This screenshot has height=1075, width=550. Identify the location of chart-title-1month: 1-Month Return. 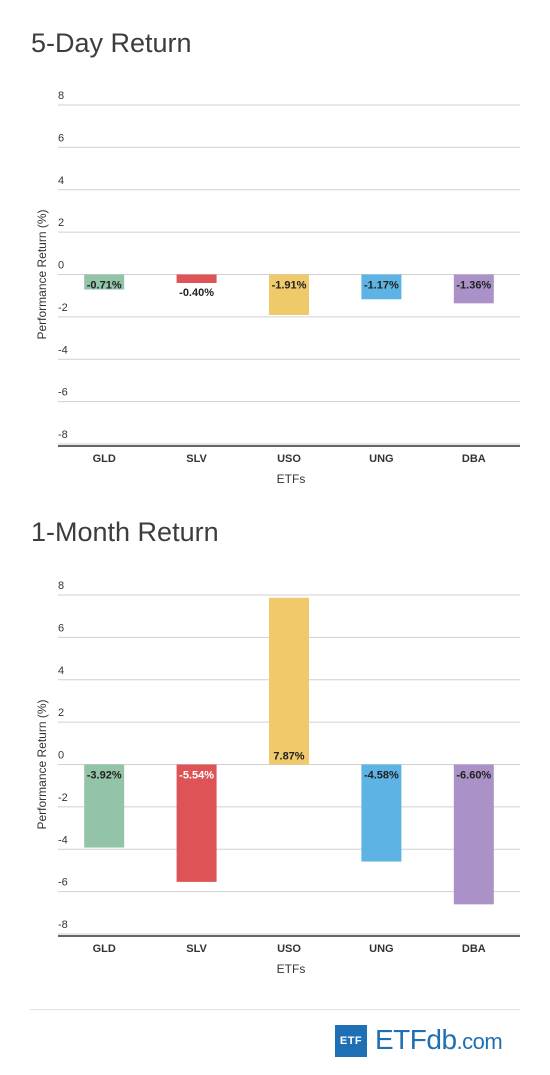
(125, 532).